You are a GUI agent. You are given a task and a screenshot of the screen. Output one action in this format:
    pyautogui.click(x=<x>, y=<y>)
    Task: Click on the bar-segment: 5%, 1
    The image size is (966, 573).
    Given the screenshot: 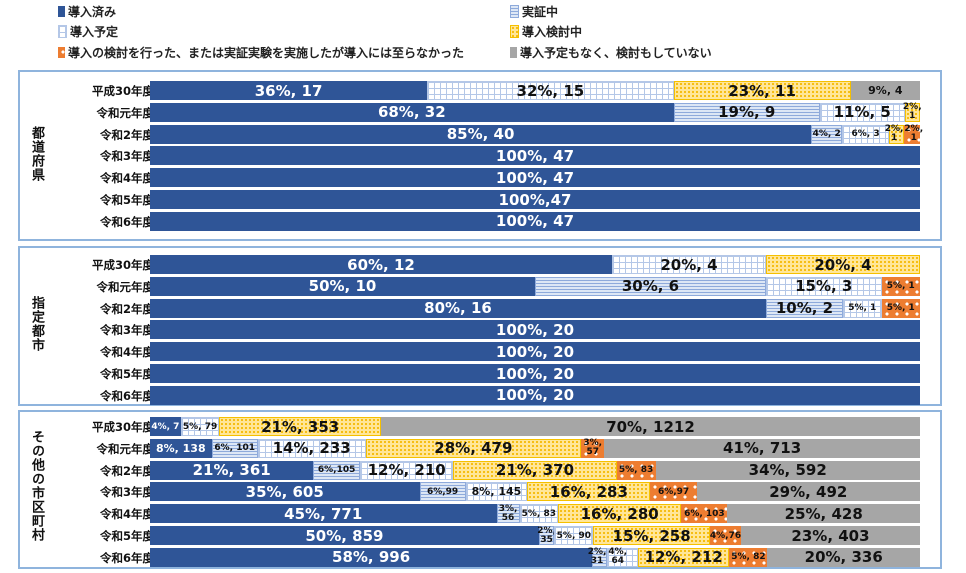 What is the action you would take?
    pyautogui.click(x=900, y=286)
    